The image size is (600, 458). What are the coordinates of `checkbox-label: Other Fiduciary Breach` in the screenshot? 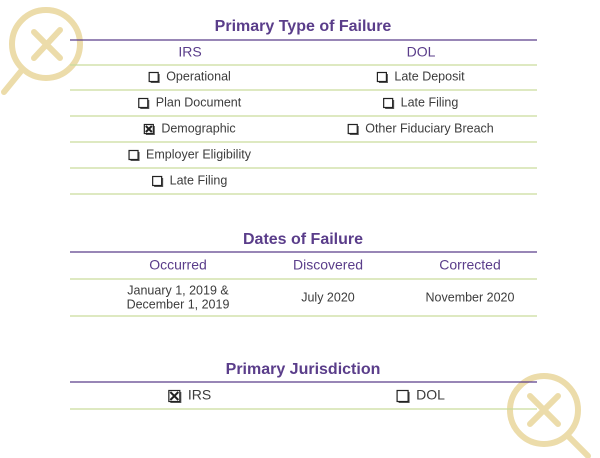 It's located at (429, 128).